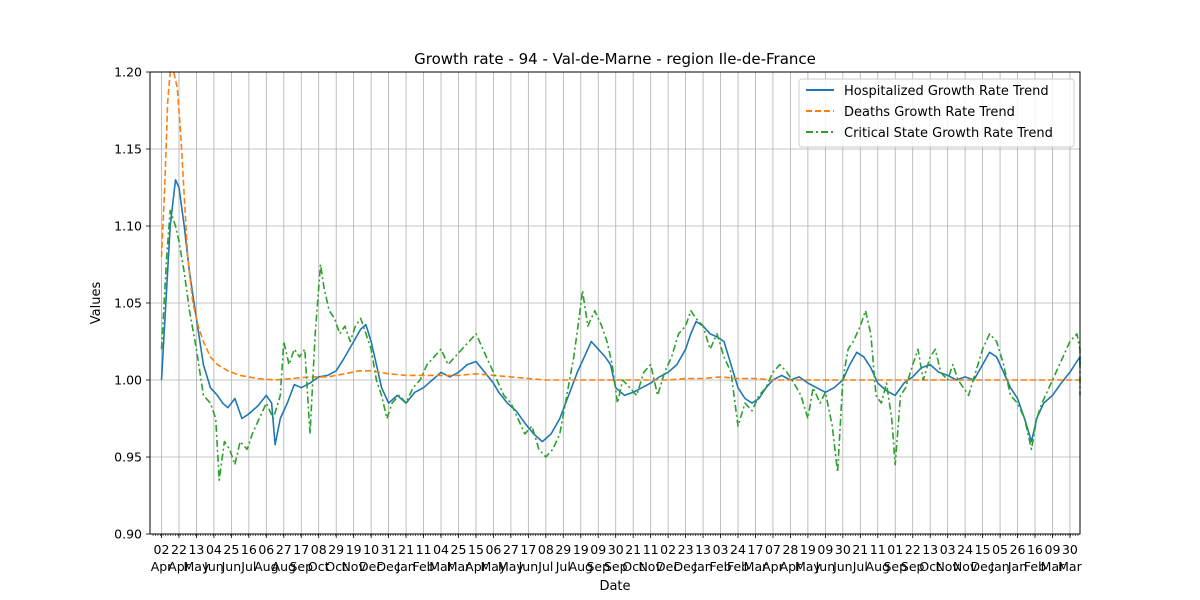 This screenshot has height=600, width=1200. I want to click on legend-label-deaths: Deaths Growth Rate Trend, so click(929, 112).